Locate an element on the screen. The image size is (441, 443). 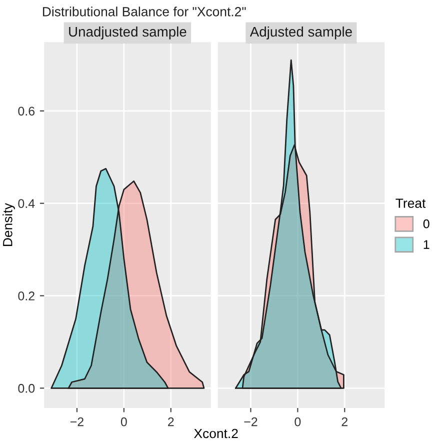
x-axis-title: Xcont.2 is located at coordinates (216, 433).